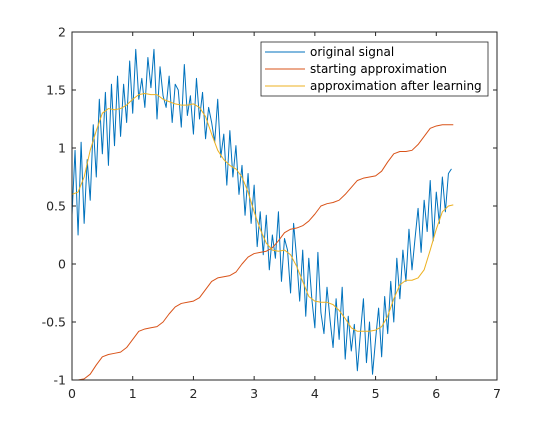 The height and width of the screenshot is (427, 550). Describe the element at coordinates (378, 69) in the screenshot. I see `legend-label-starting-approximation: starting approximation` at that location.